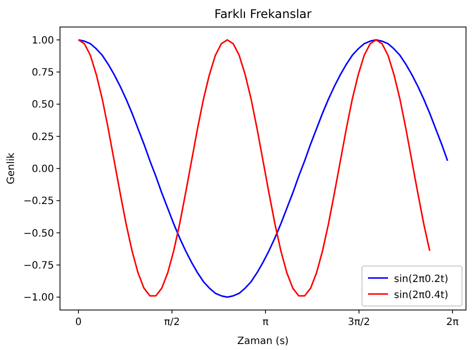  Describe the element at coordinates (38, 234) in the screenshot. I see `y-tick-label: −0.50` at that location.